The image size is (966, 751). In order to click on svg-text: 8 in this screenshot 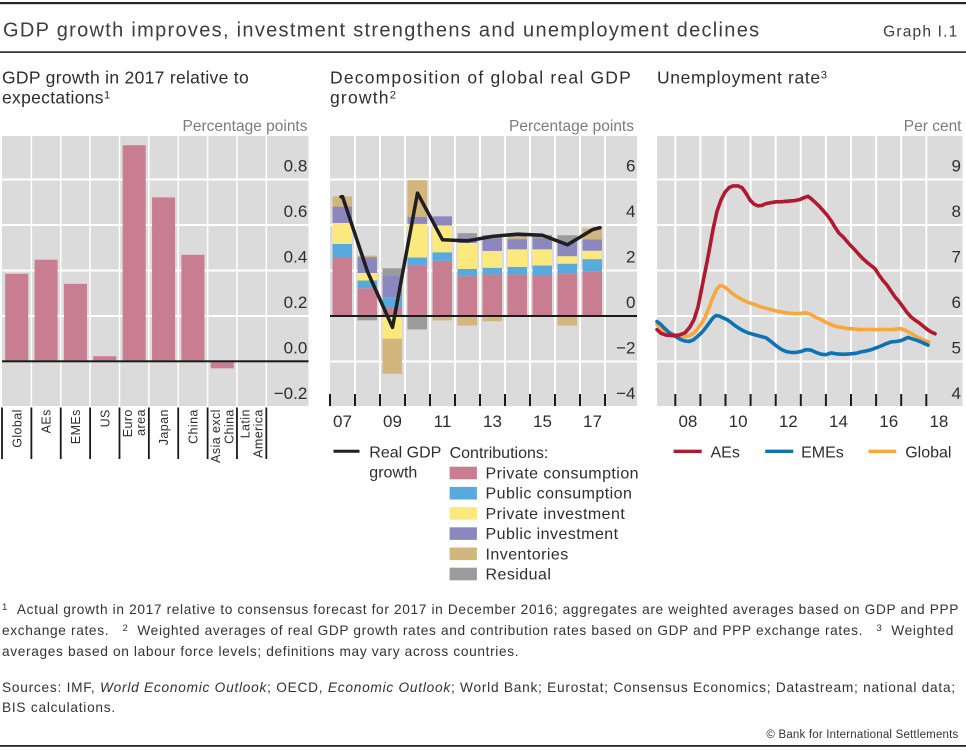, I will do `click(956, 211)`.